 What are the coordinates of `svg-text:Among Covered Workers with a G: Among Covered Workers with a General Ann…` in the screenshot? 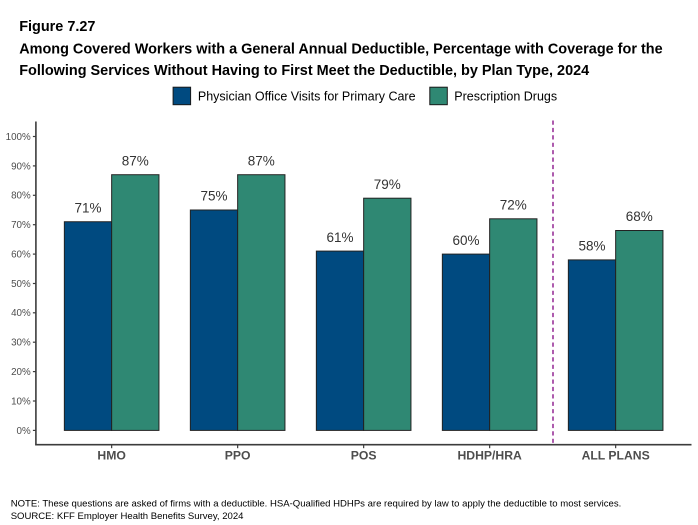 It's located at (340, 49).